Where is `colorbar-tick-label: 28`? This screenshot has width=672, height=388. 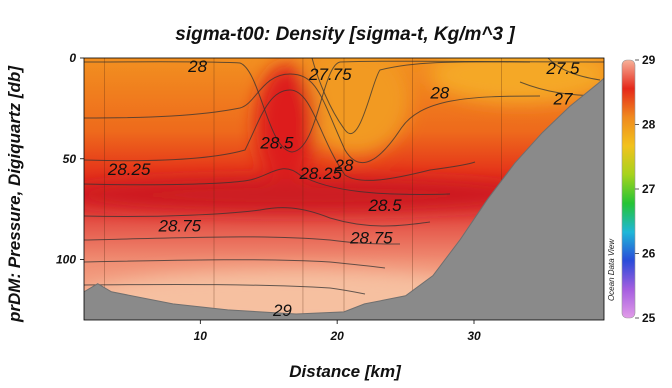 colorbar-tick-label: 28 is located at coordinates (649, 125).